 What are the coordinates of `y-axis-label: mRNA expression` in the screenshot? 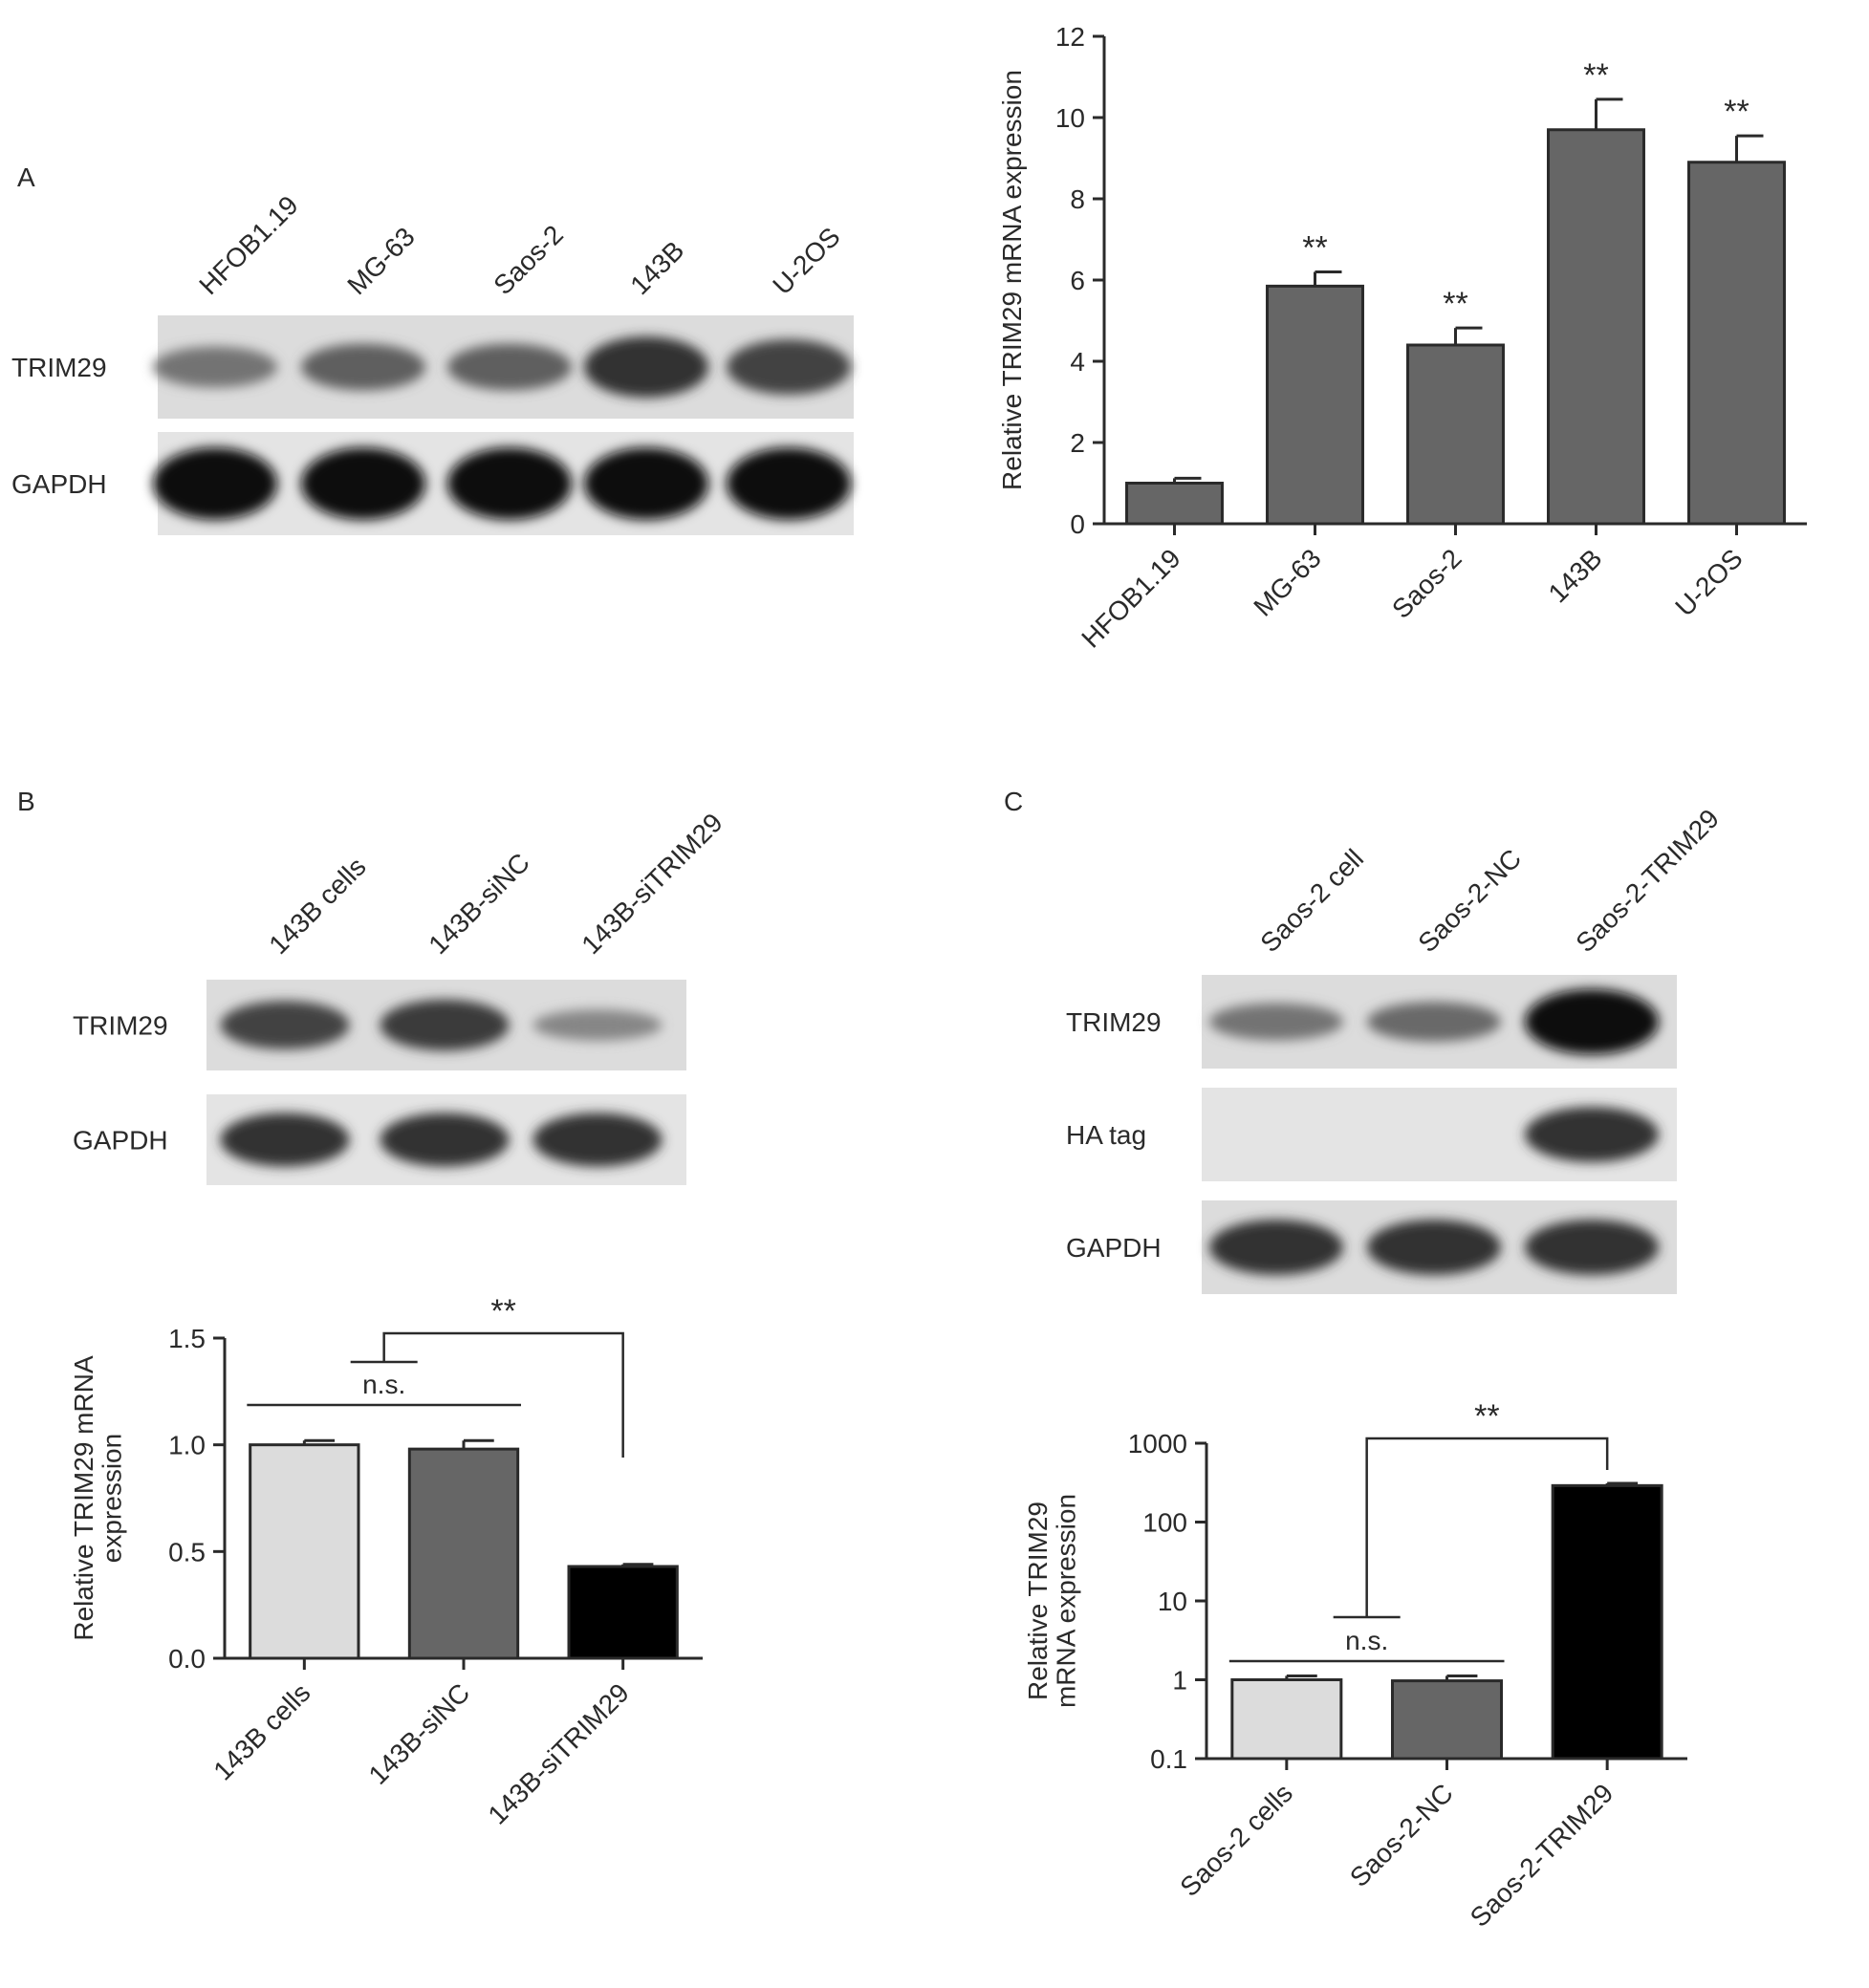 It's located at (1065, 1601).